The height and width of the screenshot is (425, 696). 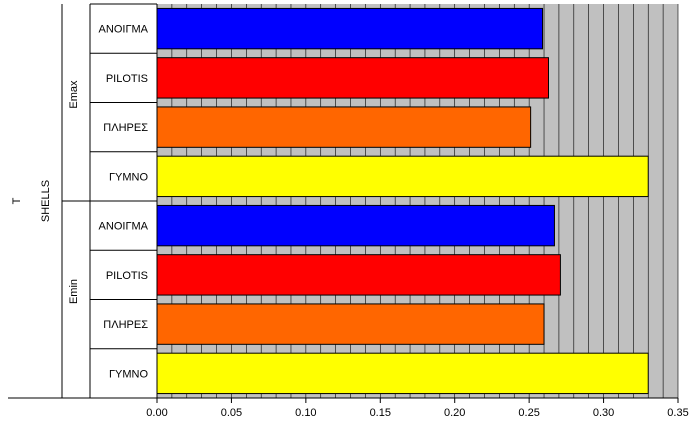 I want to click on x-tick-label: 0.30, so click(x=603, y=413).